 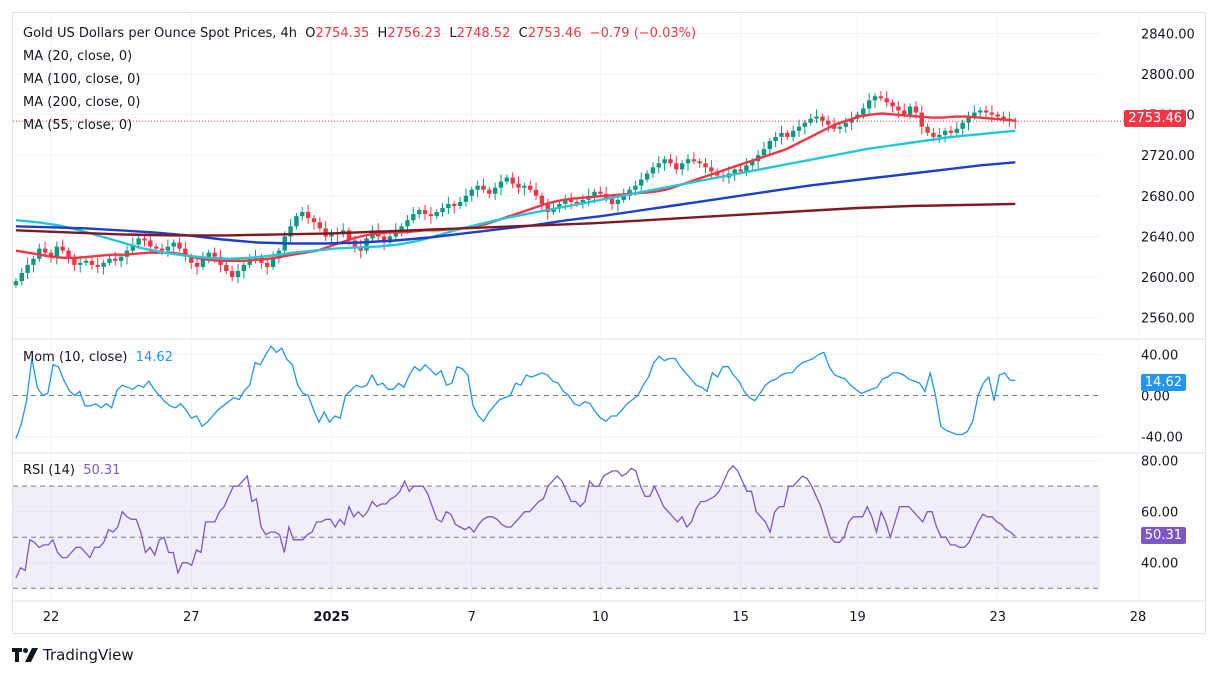 What do you see at coordinates (483, 33) in the screenshot?
I see `low-value: 2748.52` at bounding box center [483, 33].